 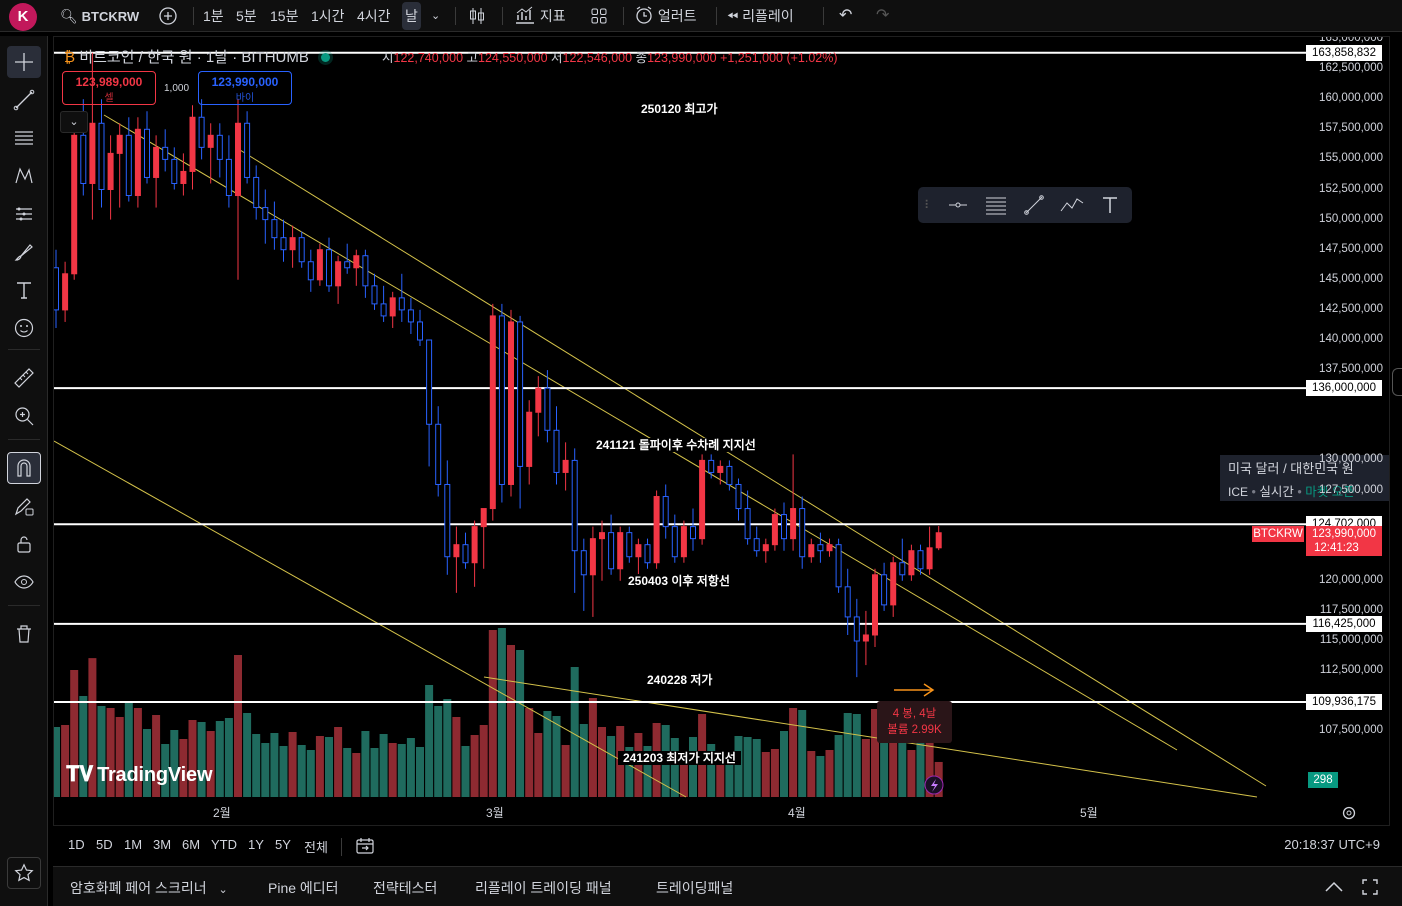 I want to click on range-5d: 5D, so click(x=104, y=844).